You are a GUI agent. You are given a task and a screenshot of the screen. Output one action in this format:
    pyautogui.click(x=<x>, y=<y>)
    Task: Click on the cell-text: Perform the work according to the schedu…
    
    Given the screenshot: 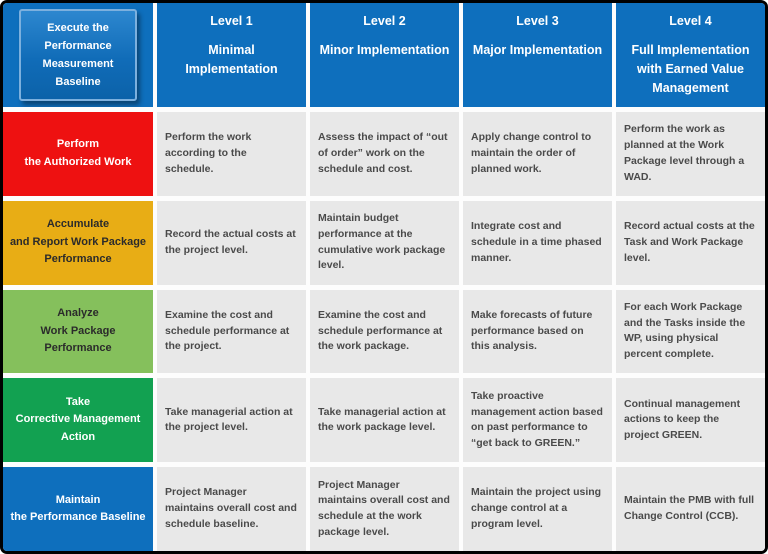 What is the action you would take?
    pyautogui.click(x=208, y=153)
    